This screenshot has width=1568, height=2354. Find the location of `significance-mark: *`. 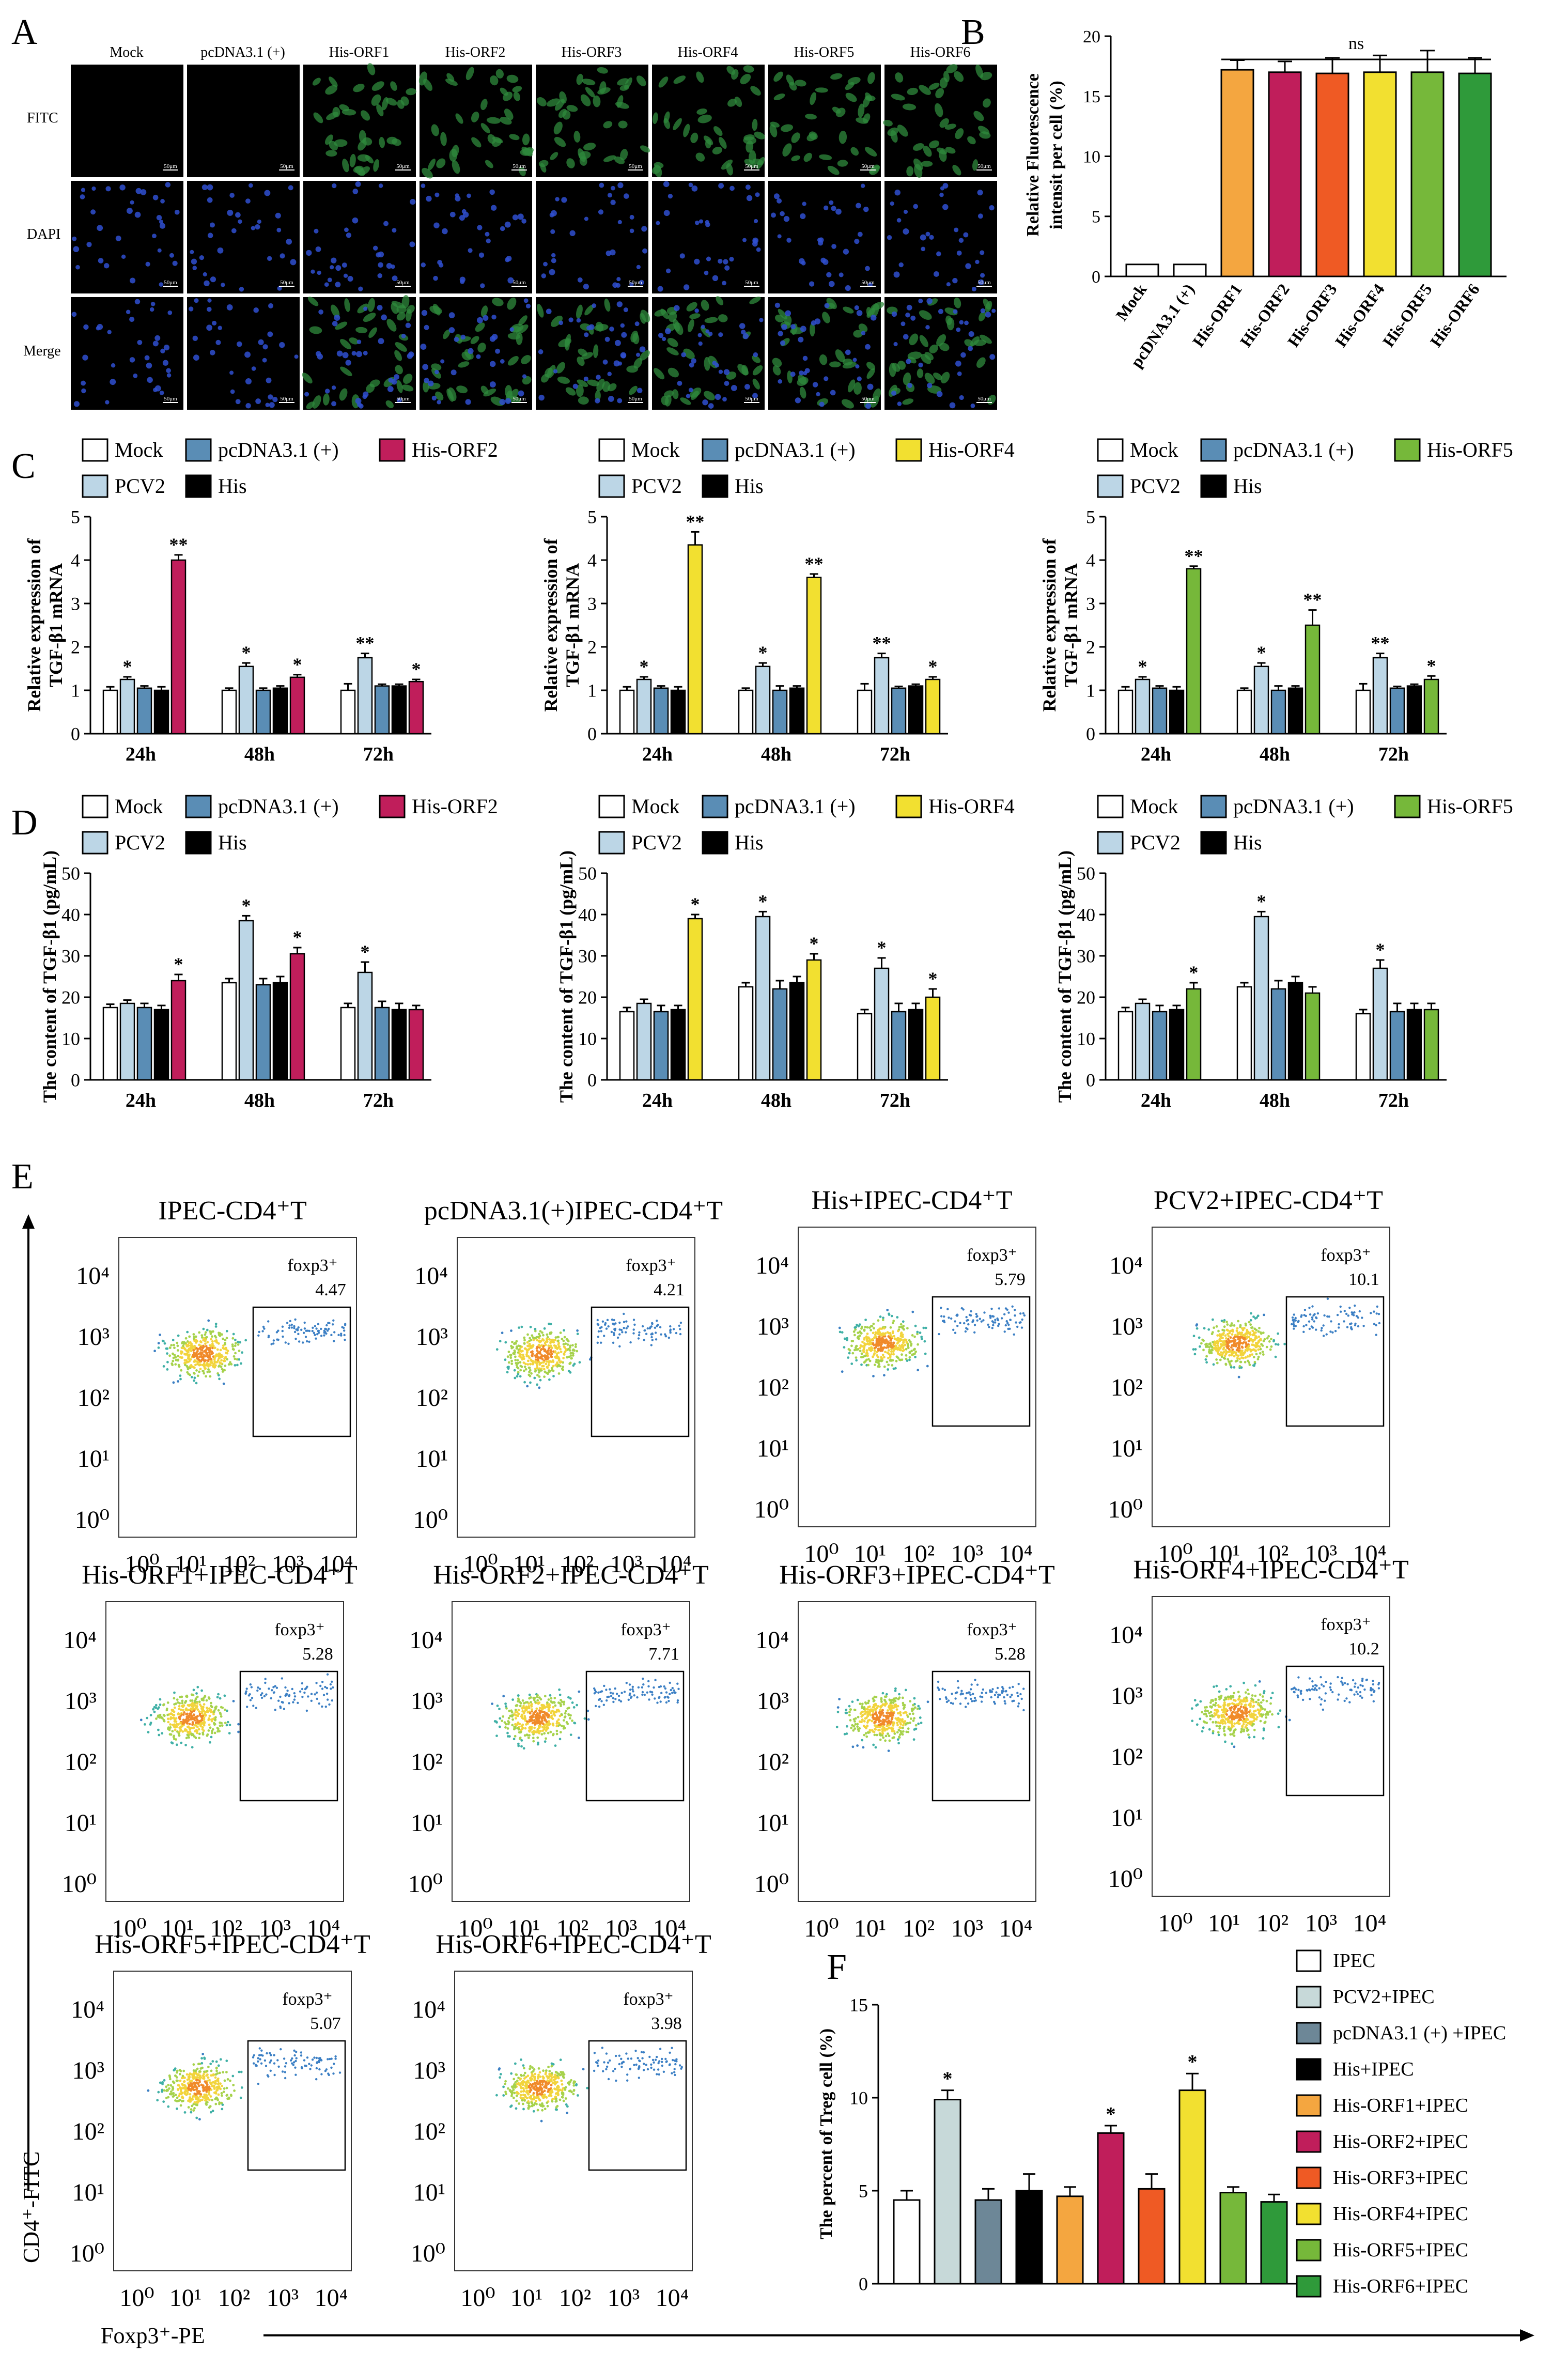

significance-mark: * is located at coordinates (948, 2079).